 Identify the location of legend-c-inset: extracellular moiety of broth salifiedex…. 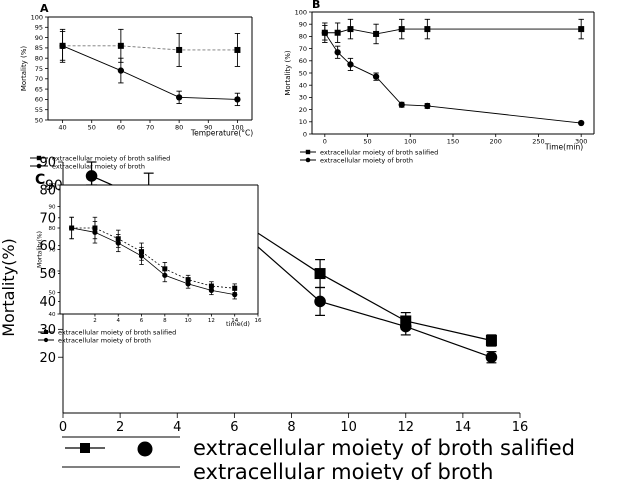
(107, 336).